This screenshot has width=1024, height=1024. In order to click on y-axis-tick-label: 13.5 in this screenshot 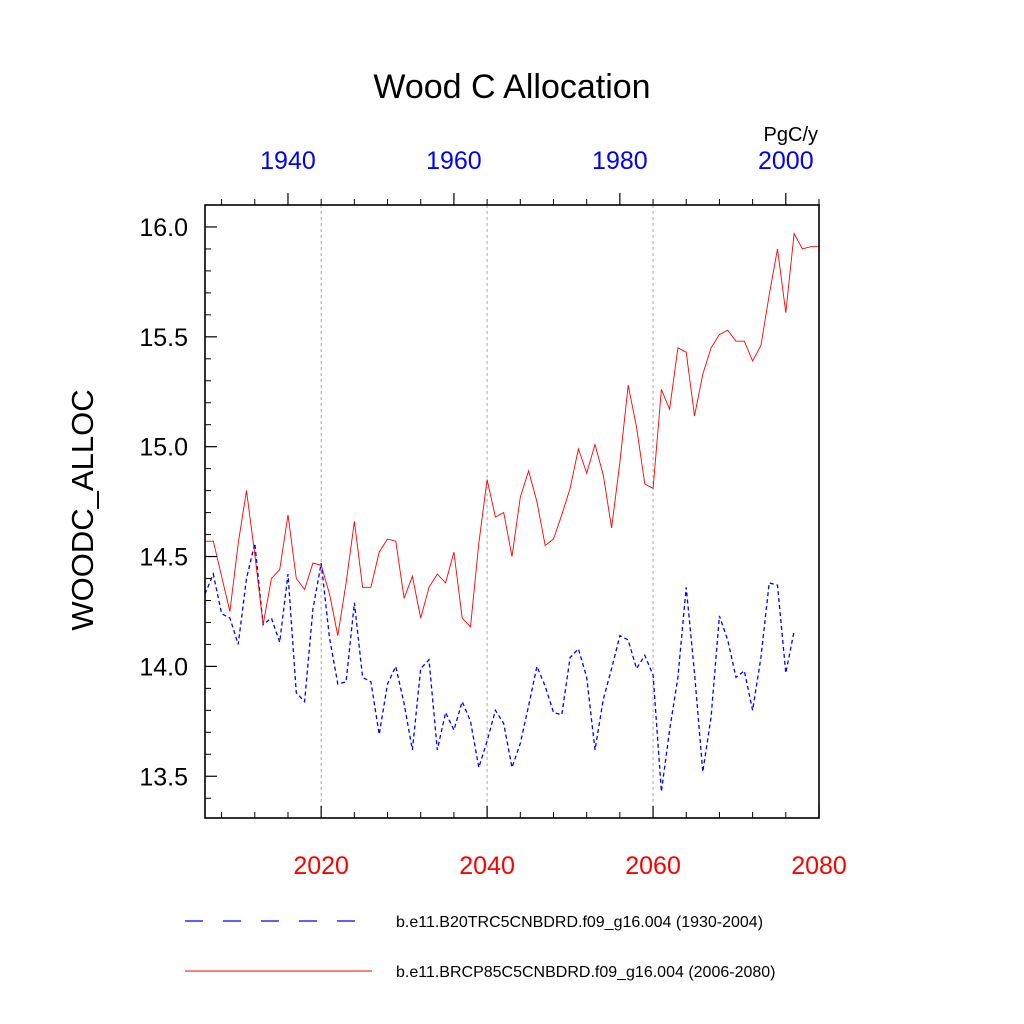, I will do `click(163, 777)`.